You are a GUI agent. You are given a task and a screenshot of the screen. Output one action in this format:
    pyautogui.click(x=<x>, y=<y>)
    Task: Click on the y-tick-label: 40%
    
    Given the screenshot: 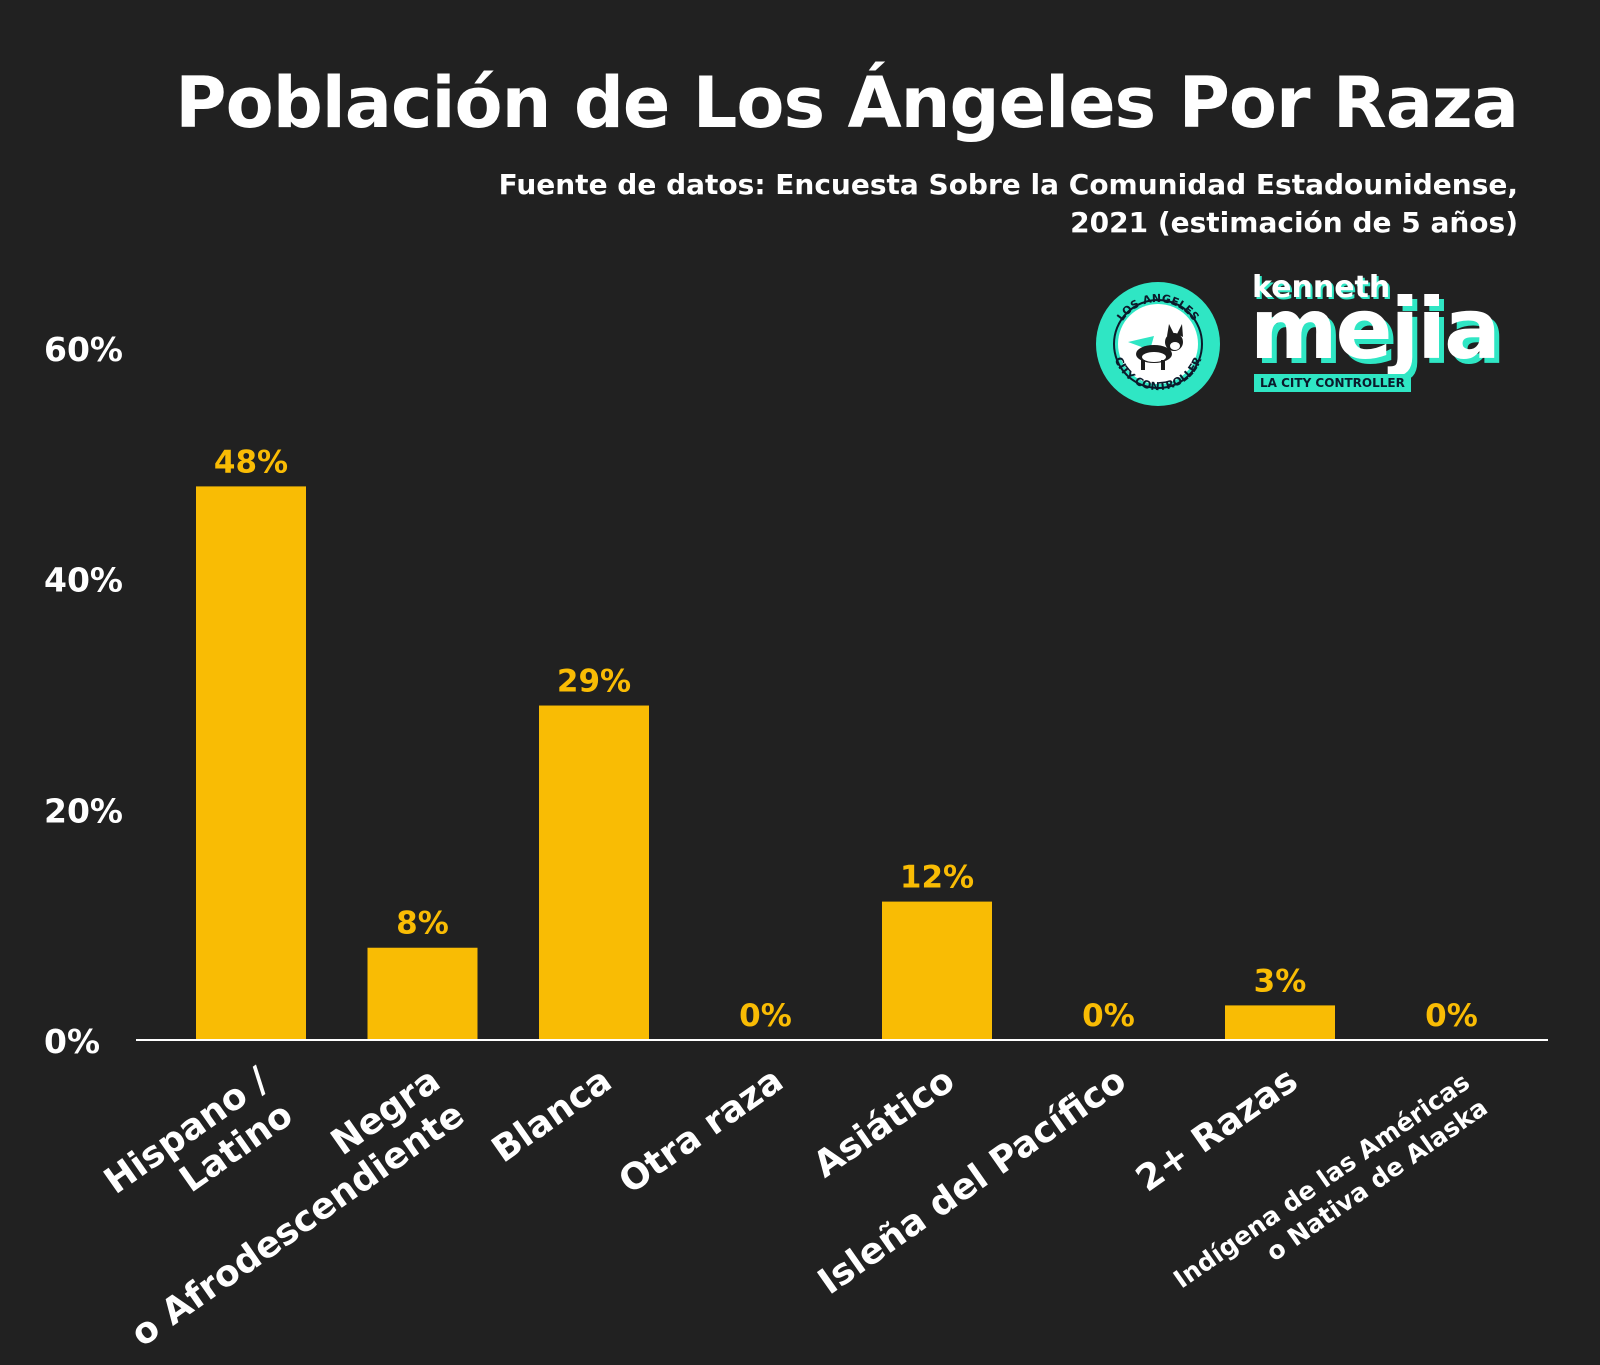 What is the action you would take?
    pyautogui.click(x=83, y=580)
    